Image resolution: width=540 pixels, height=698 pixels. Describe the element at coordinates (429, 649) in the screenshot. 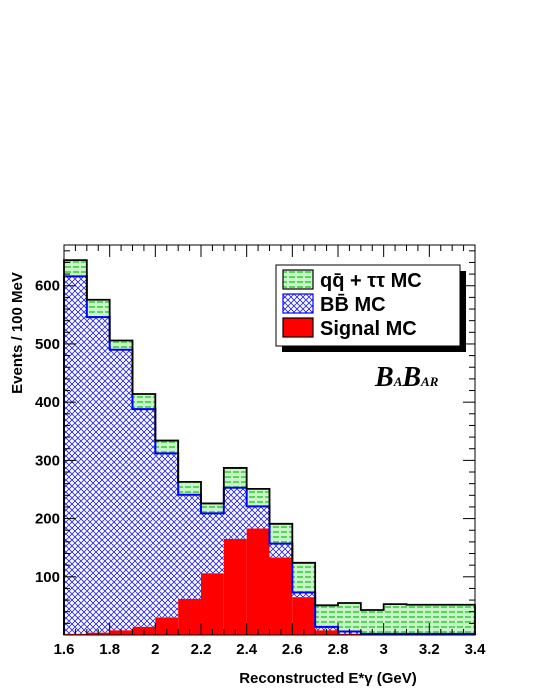

I see `x-tick-label: 3.2` at that location.